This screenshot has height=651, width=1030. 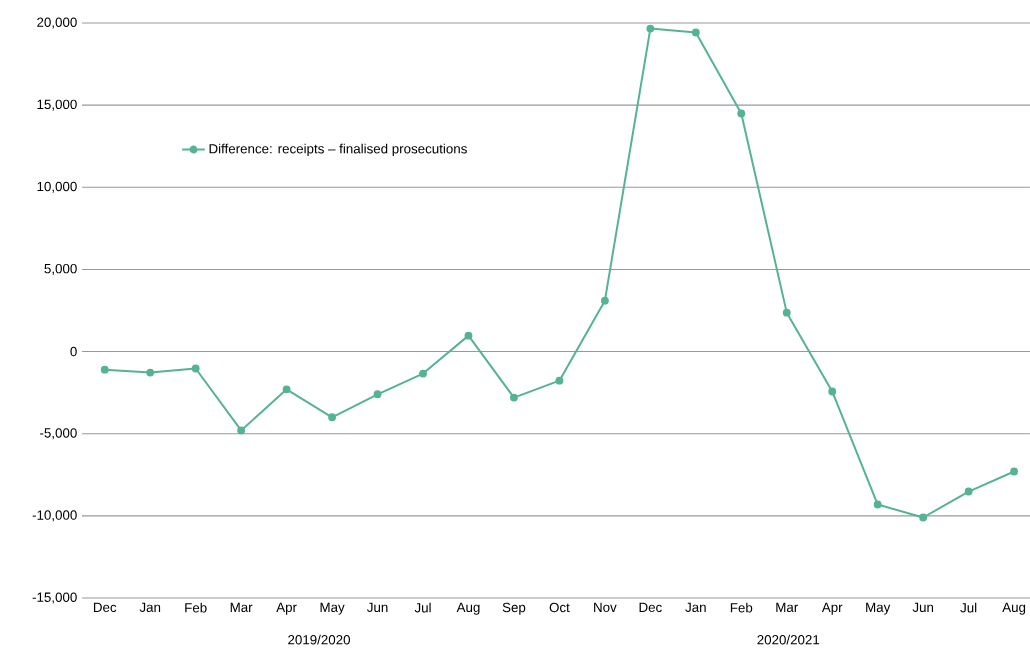 I want to click on legend-label: Difference: receipts – finalised prosecutions, so click(x=338, y=150).